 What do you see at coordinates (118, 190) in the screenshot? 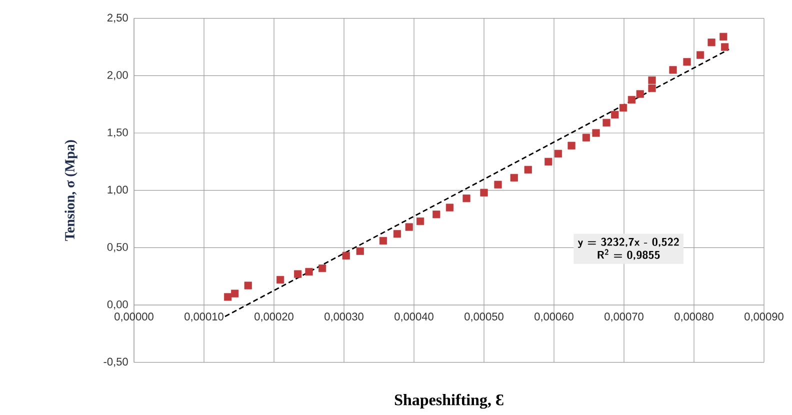
I see `y-tick-label: 1,00` at bounding box center [118, 190].